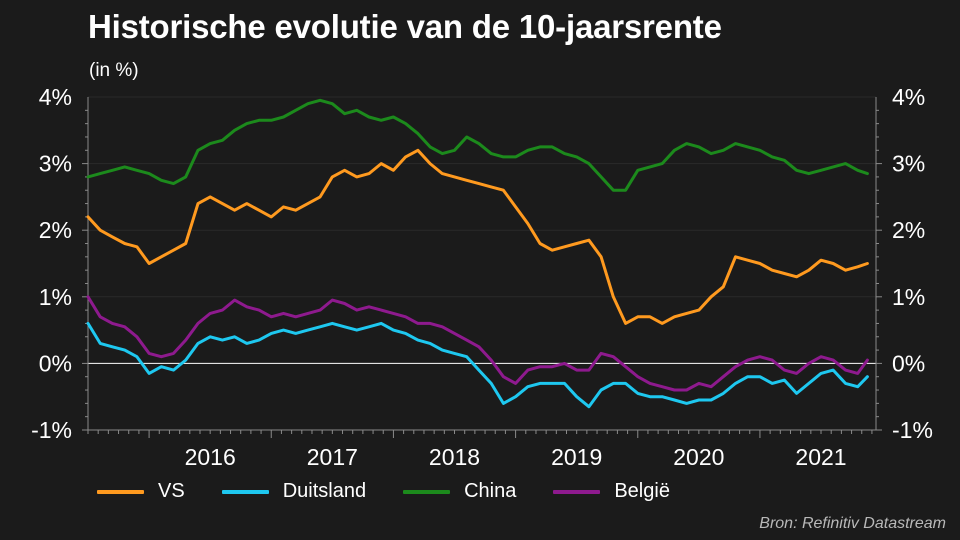 The image size is (960, 540). I want to click on legend-label-china: China, so click(490, 491).